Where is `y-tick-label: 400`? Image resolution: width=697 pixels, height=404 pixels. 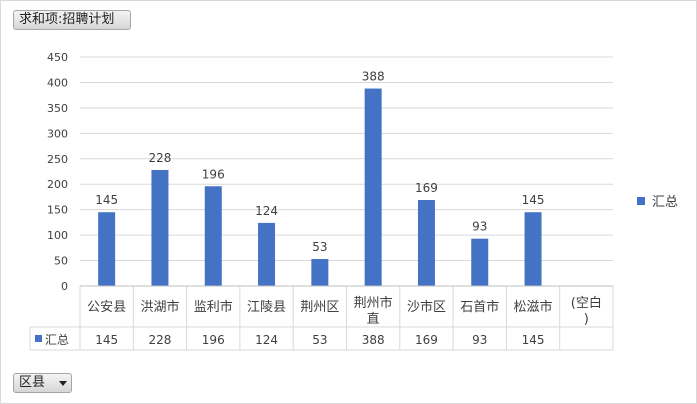 y-tick-label: 400 is located at coordinates (57, 82).